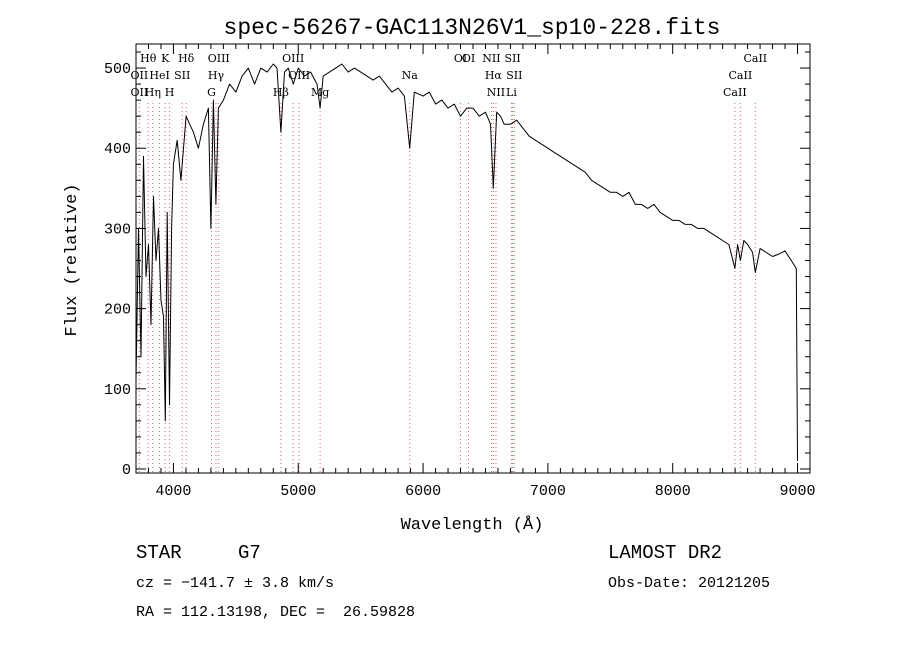 This screenshot has height=650, width=900. Describe the element at coordinates (117, 229) in the screenshot. I see `y-tick-label: 300` at that location.